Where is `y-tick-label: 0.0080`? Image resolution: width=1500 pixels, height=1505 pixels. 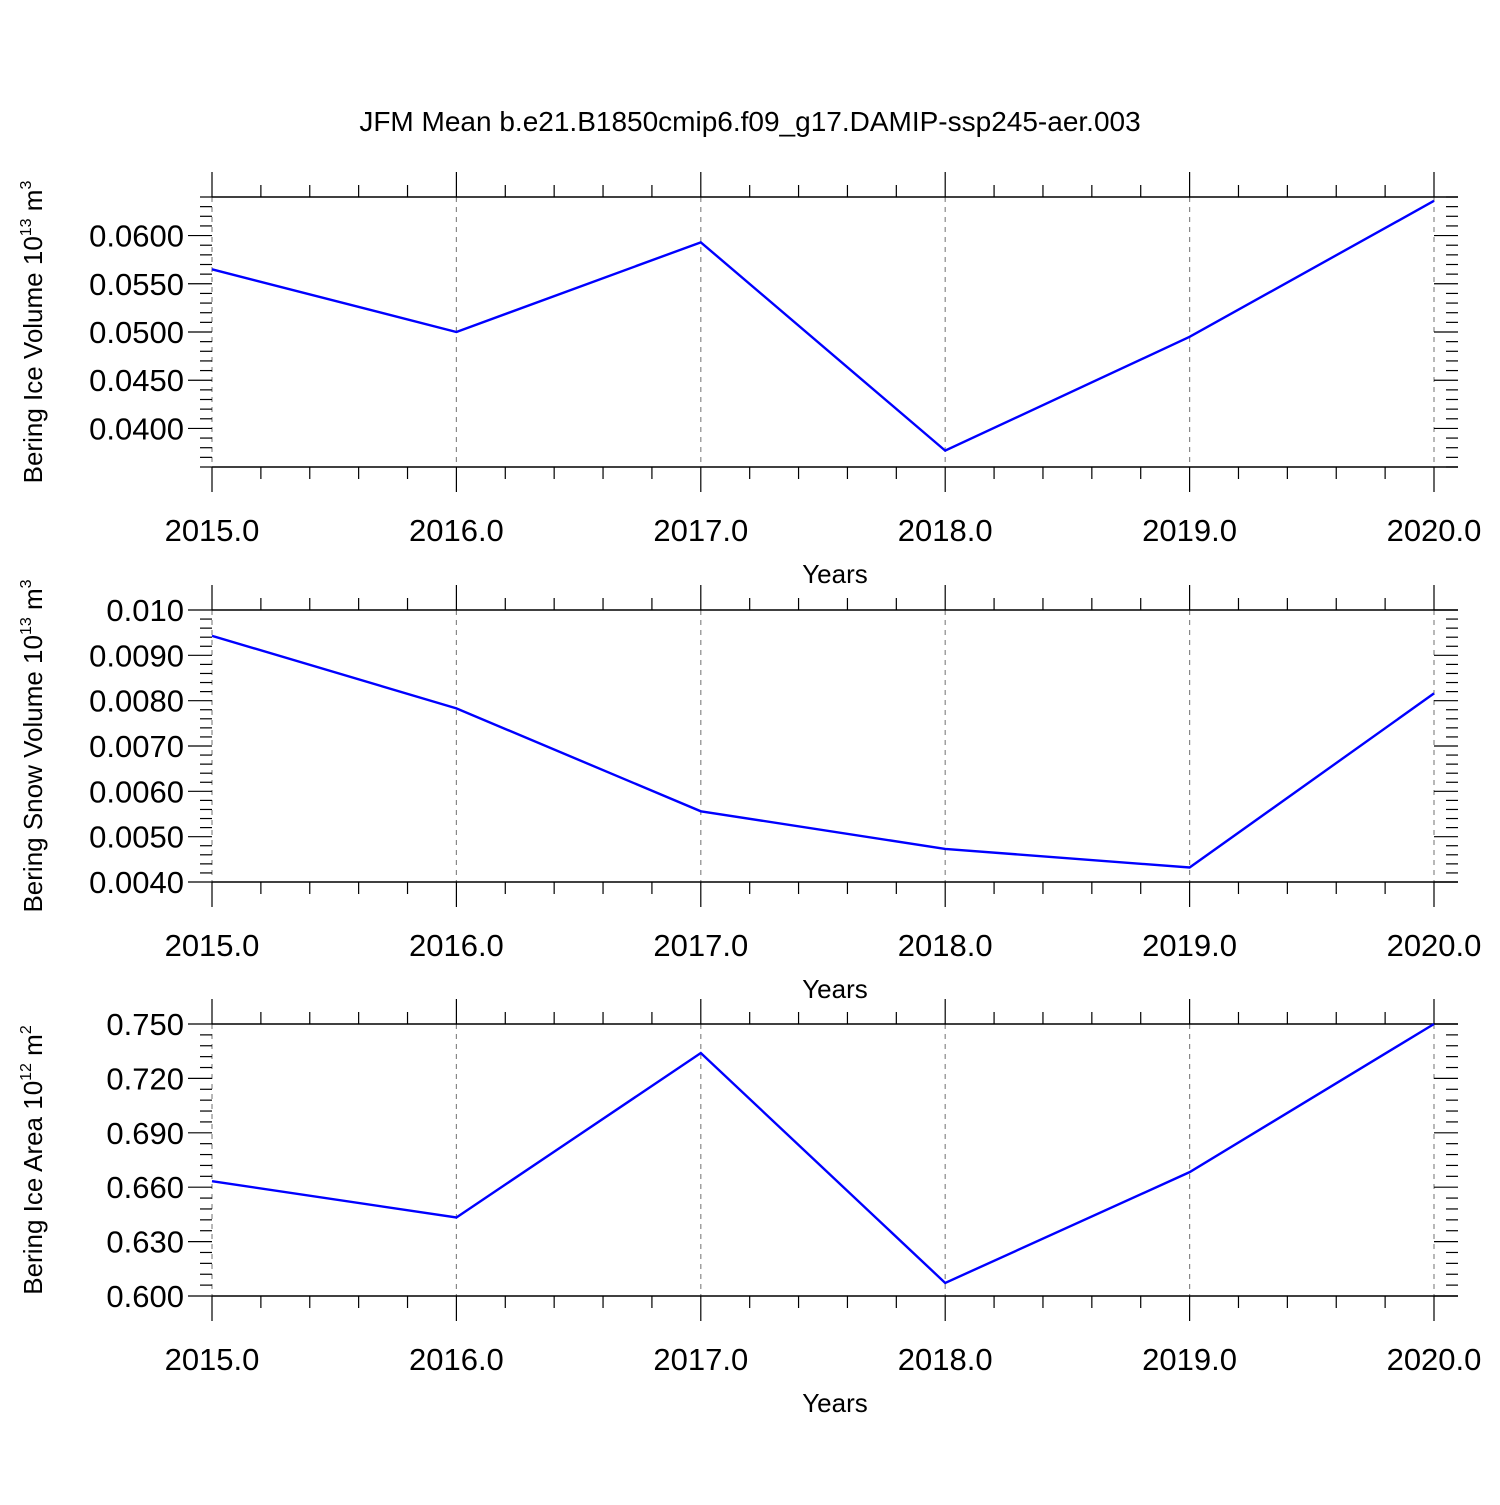
y-tick-label: 0.0080 is located at coordinates (136, 701).